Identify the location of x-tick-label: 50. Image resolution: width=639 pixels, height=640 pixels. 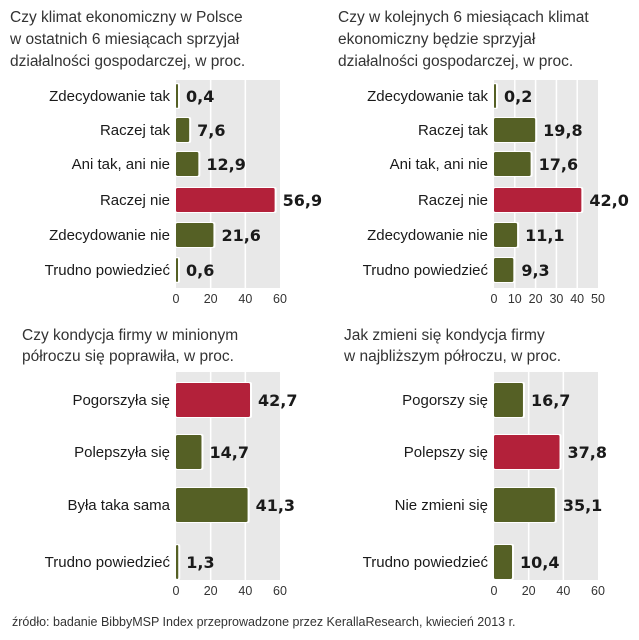
(598, 299).